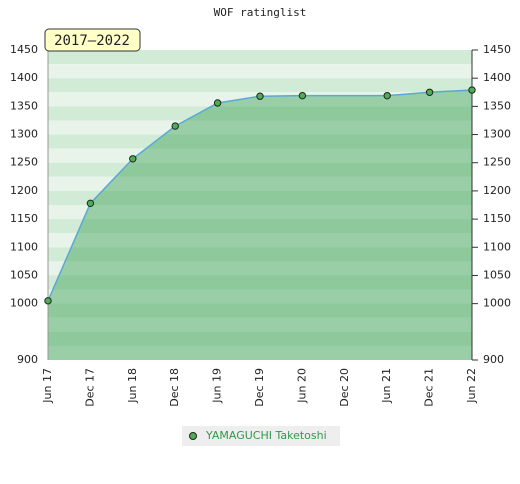 The height and width of the screenshot is (484, 520). I want to click on x-tick-label: Jun 21, so click(386, 386).